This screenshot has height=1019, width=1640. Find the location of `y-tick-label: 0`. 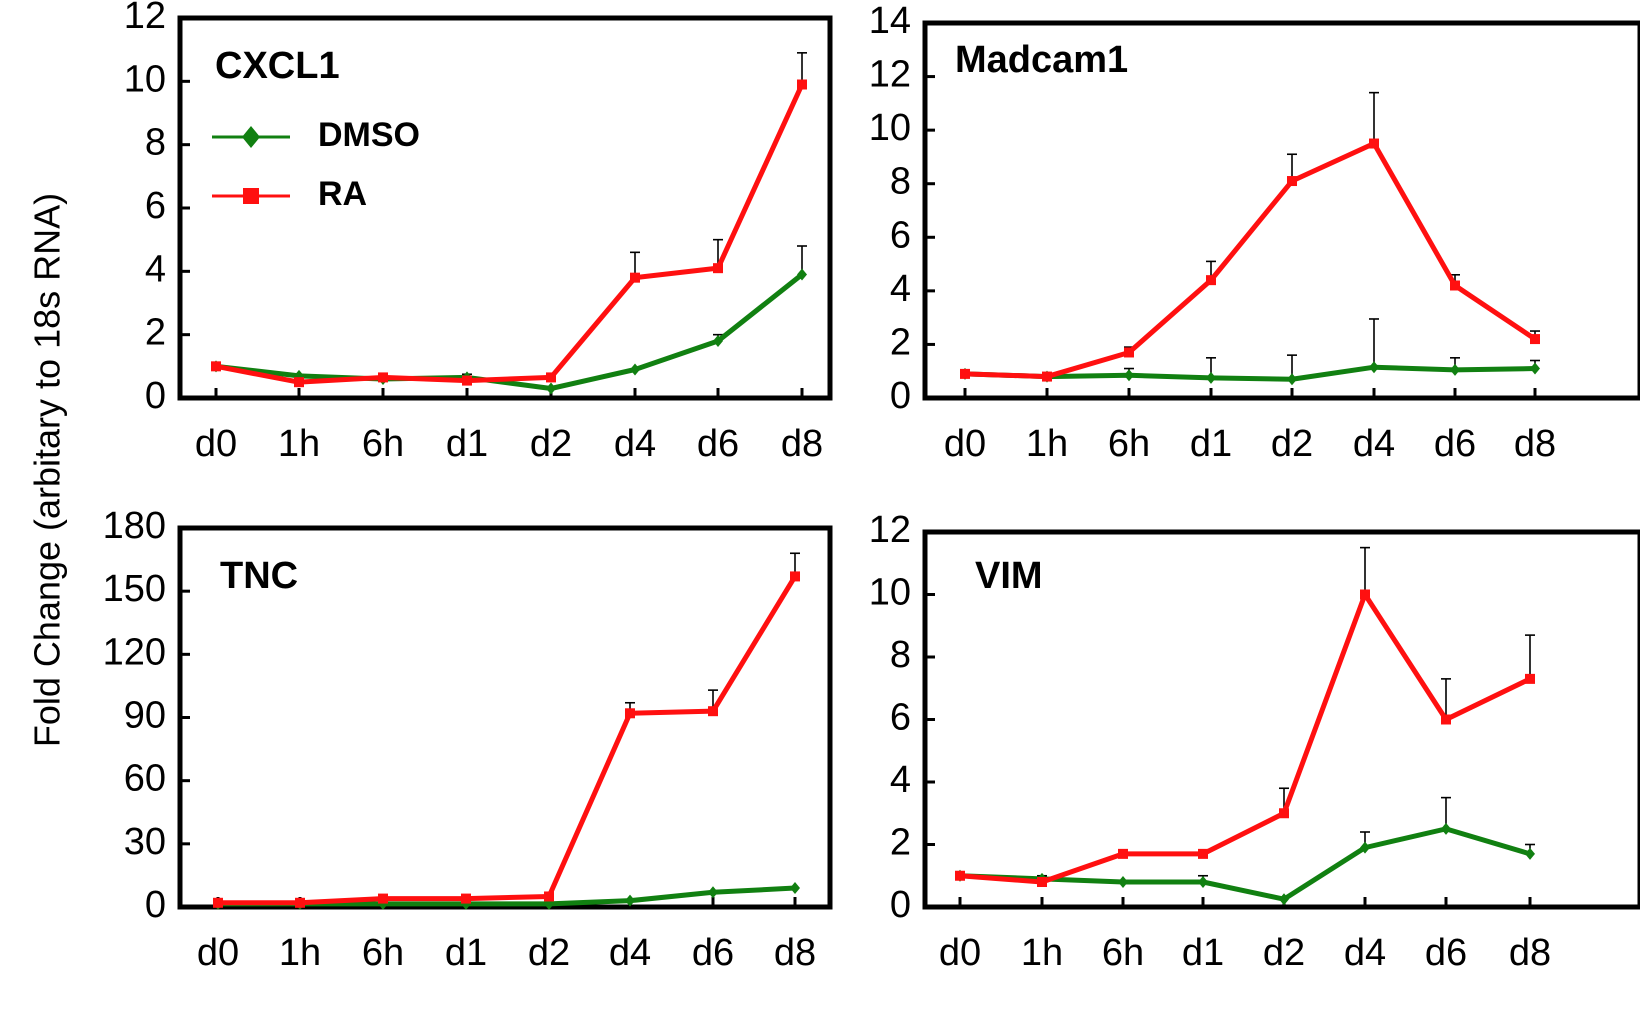

y-tick-label: 0 is located at coordinates (900, 396).